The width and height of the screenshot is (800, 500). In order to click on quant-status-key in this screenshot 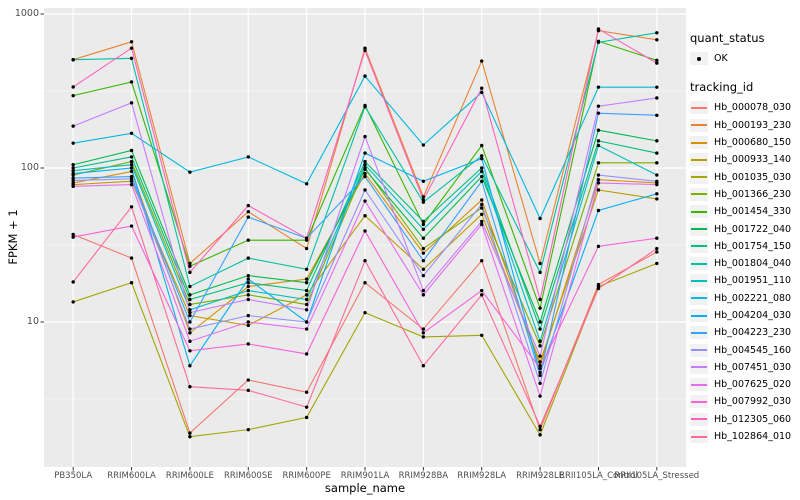, I will do `click(699, 59)`.